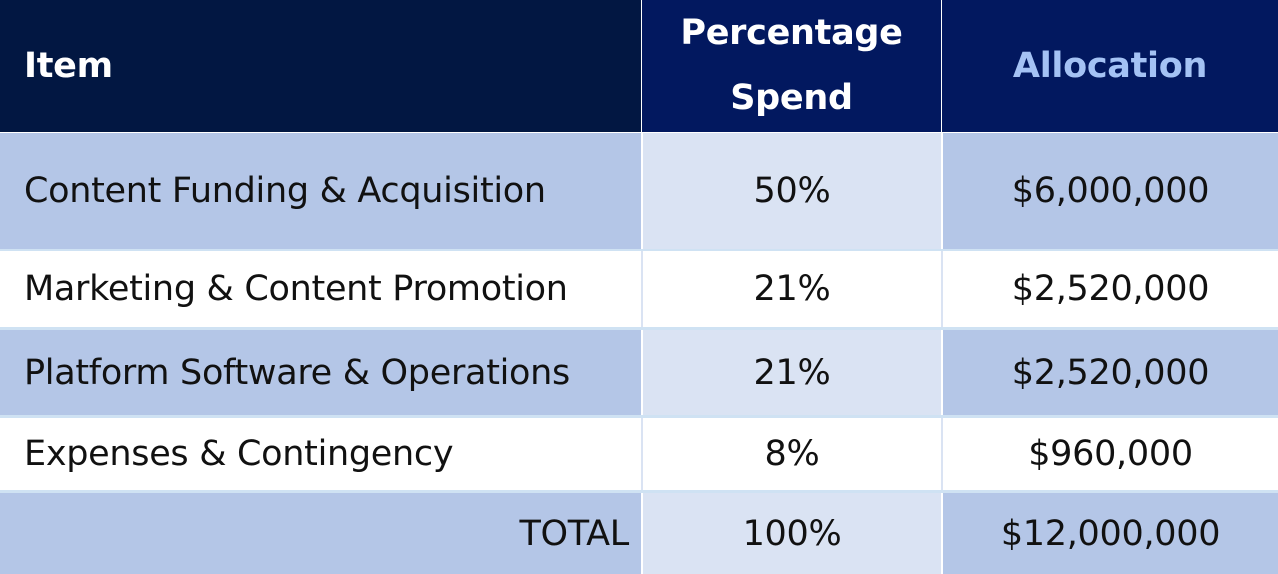  Describe the element at coordinates (320, 191) in the screenshot. I see `row-item: Content Funding & Acquisition` at that location.